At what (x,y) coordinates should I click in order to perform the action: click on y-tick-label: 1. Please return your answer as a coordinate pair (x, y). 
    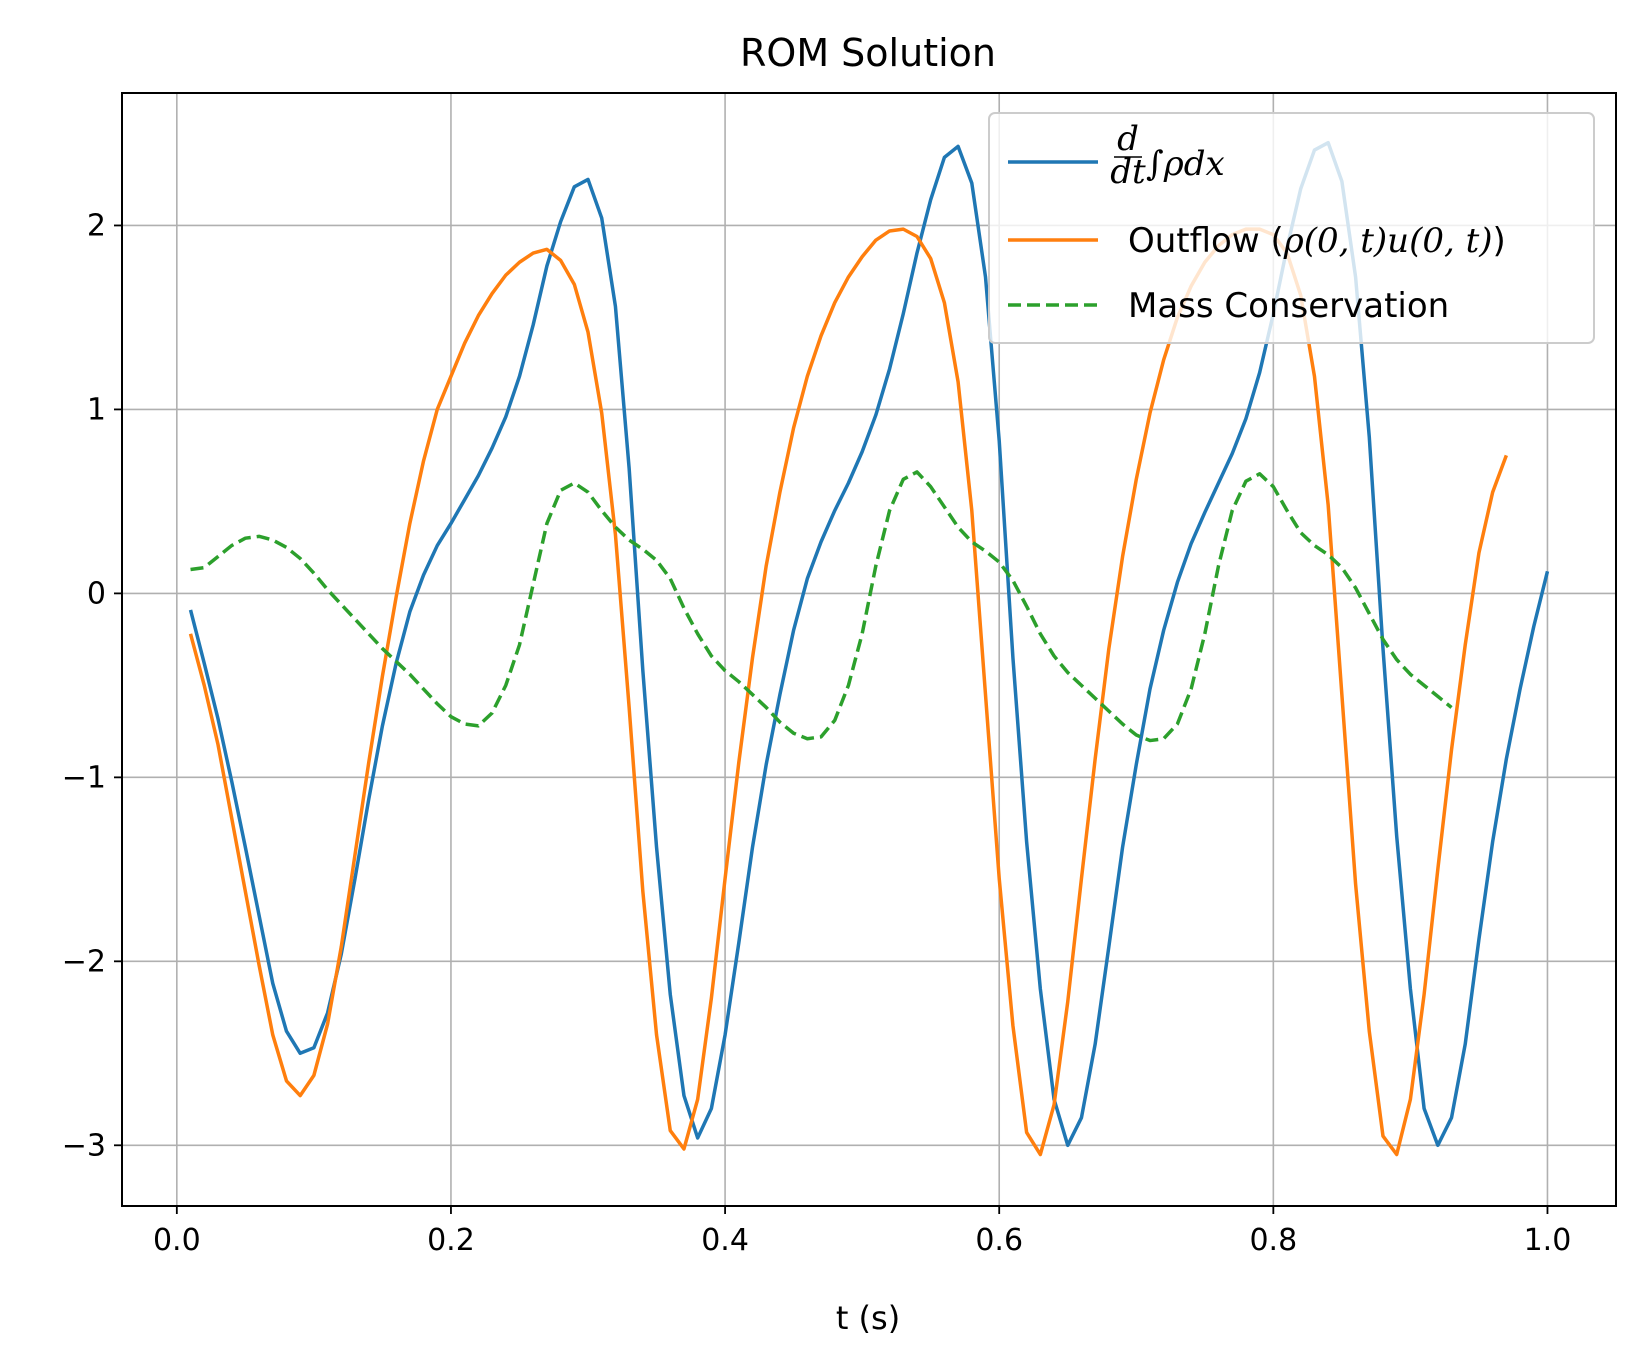
    Looking at the image, I should click on (96, 409).